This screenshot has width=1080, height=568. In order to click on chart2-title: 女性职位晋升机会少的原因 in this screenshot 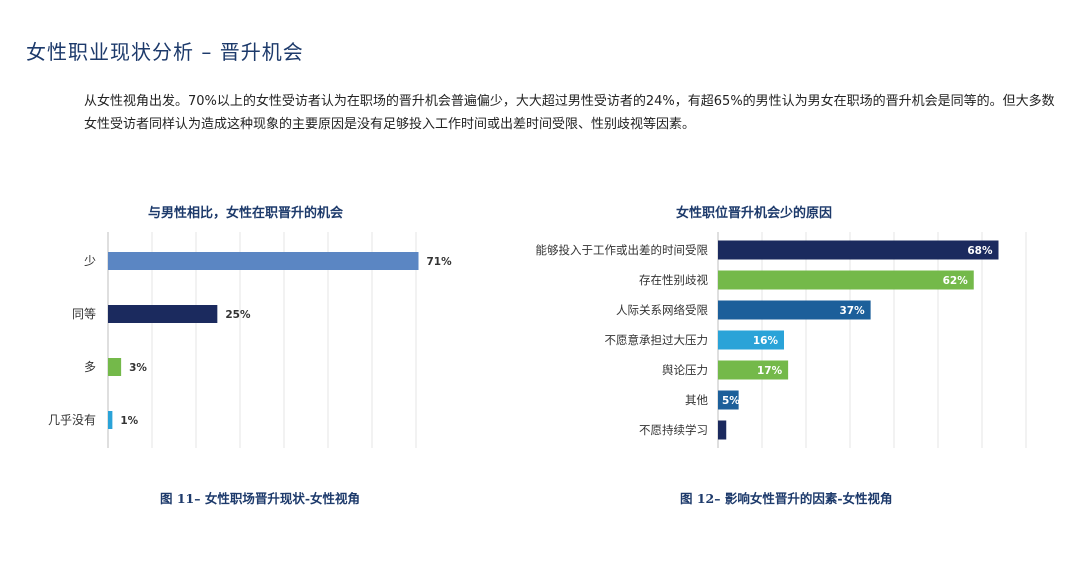, I will do `click(754, 213)`.